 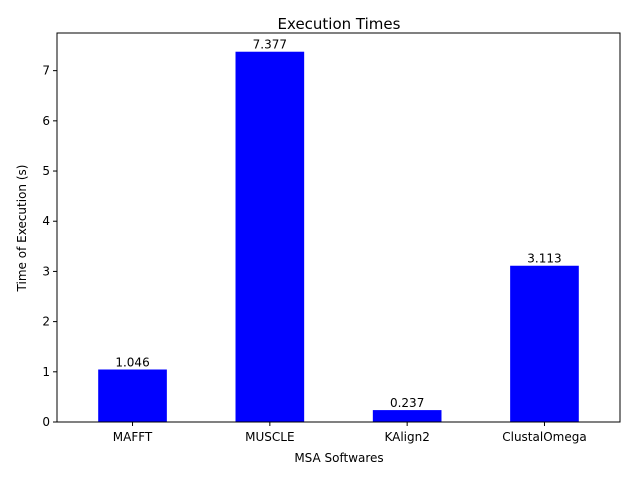 I want to click on x-axis-label: MSA Softwares, so click(x=338, y=458).